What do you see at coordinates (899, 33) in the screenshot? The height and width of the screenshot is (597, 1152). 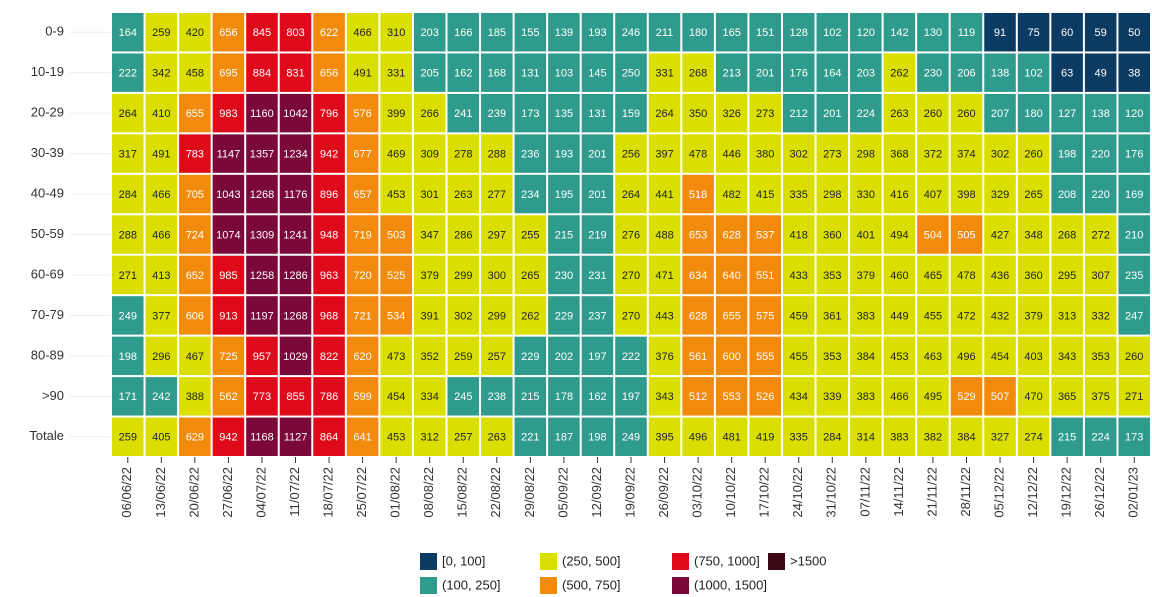 I see `cell-label: 142` at bounding box center [899, 33].